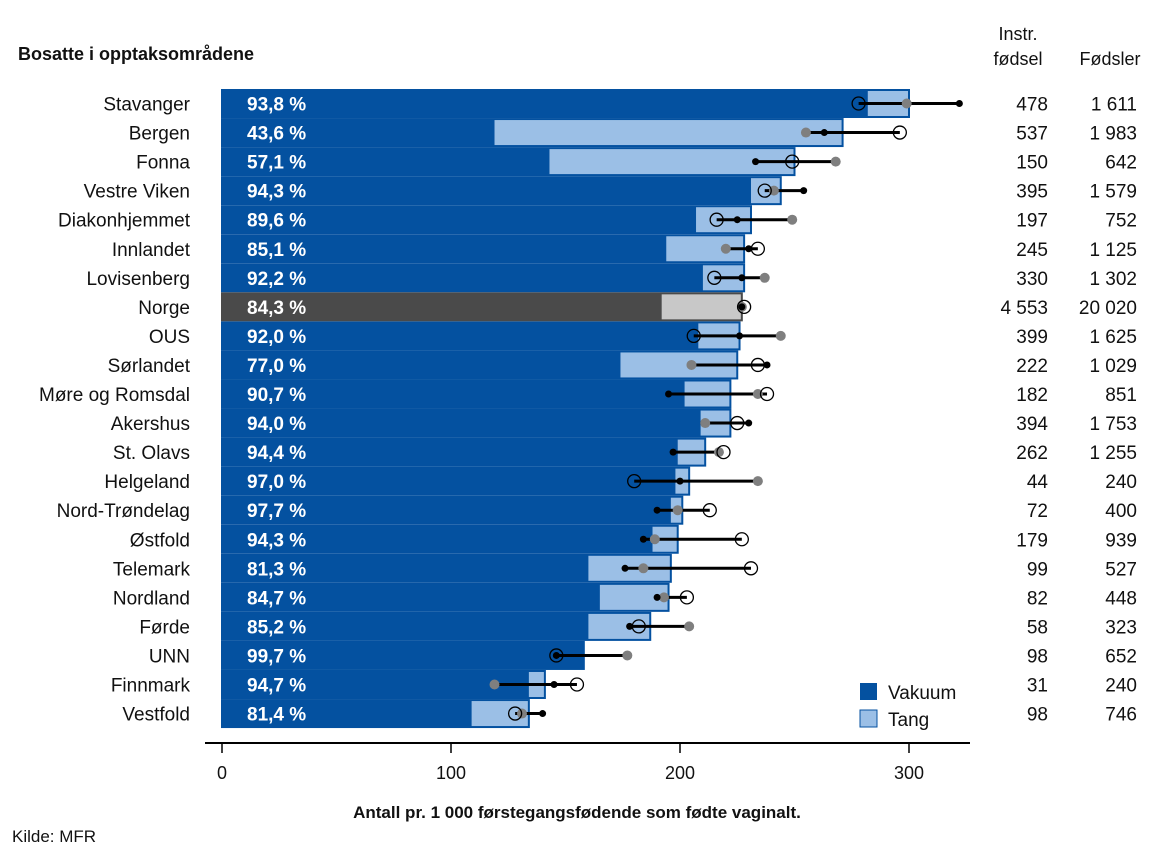  What do you see at coordinates (1113, 134) in the screenshot?
I see `births-value: 1 983` at bounding box center [1113, 134].